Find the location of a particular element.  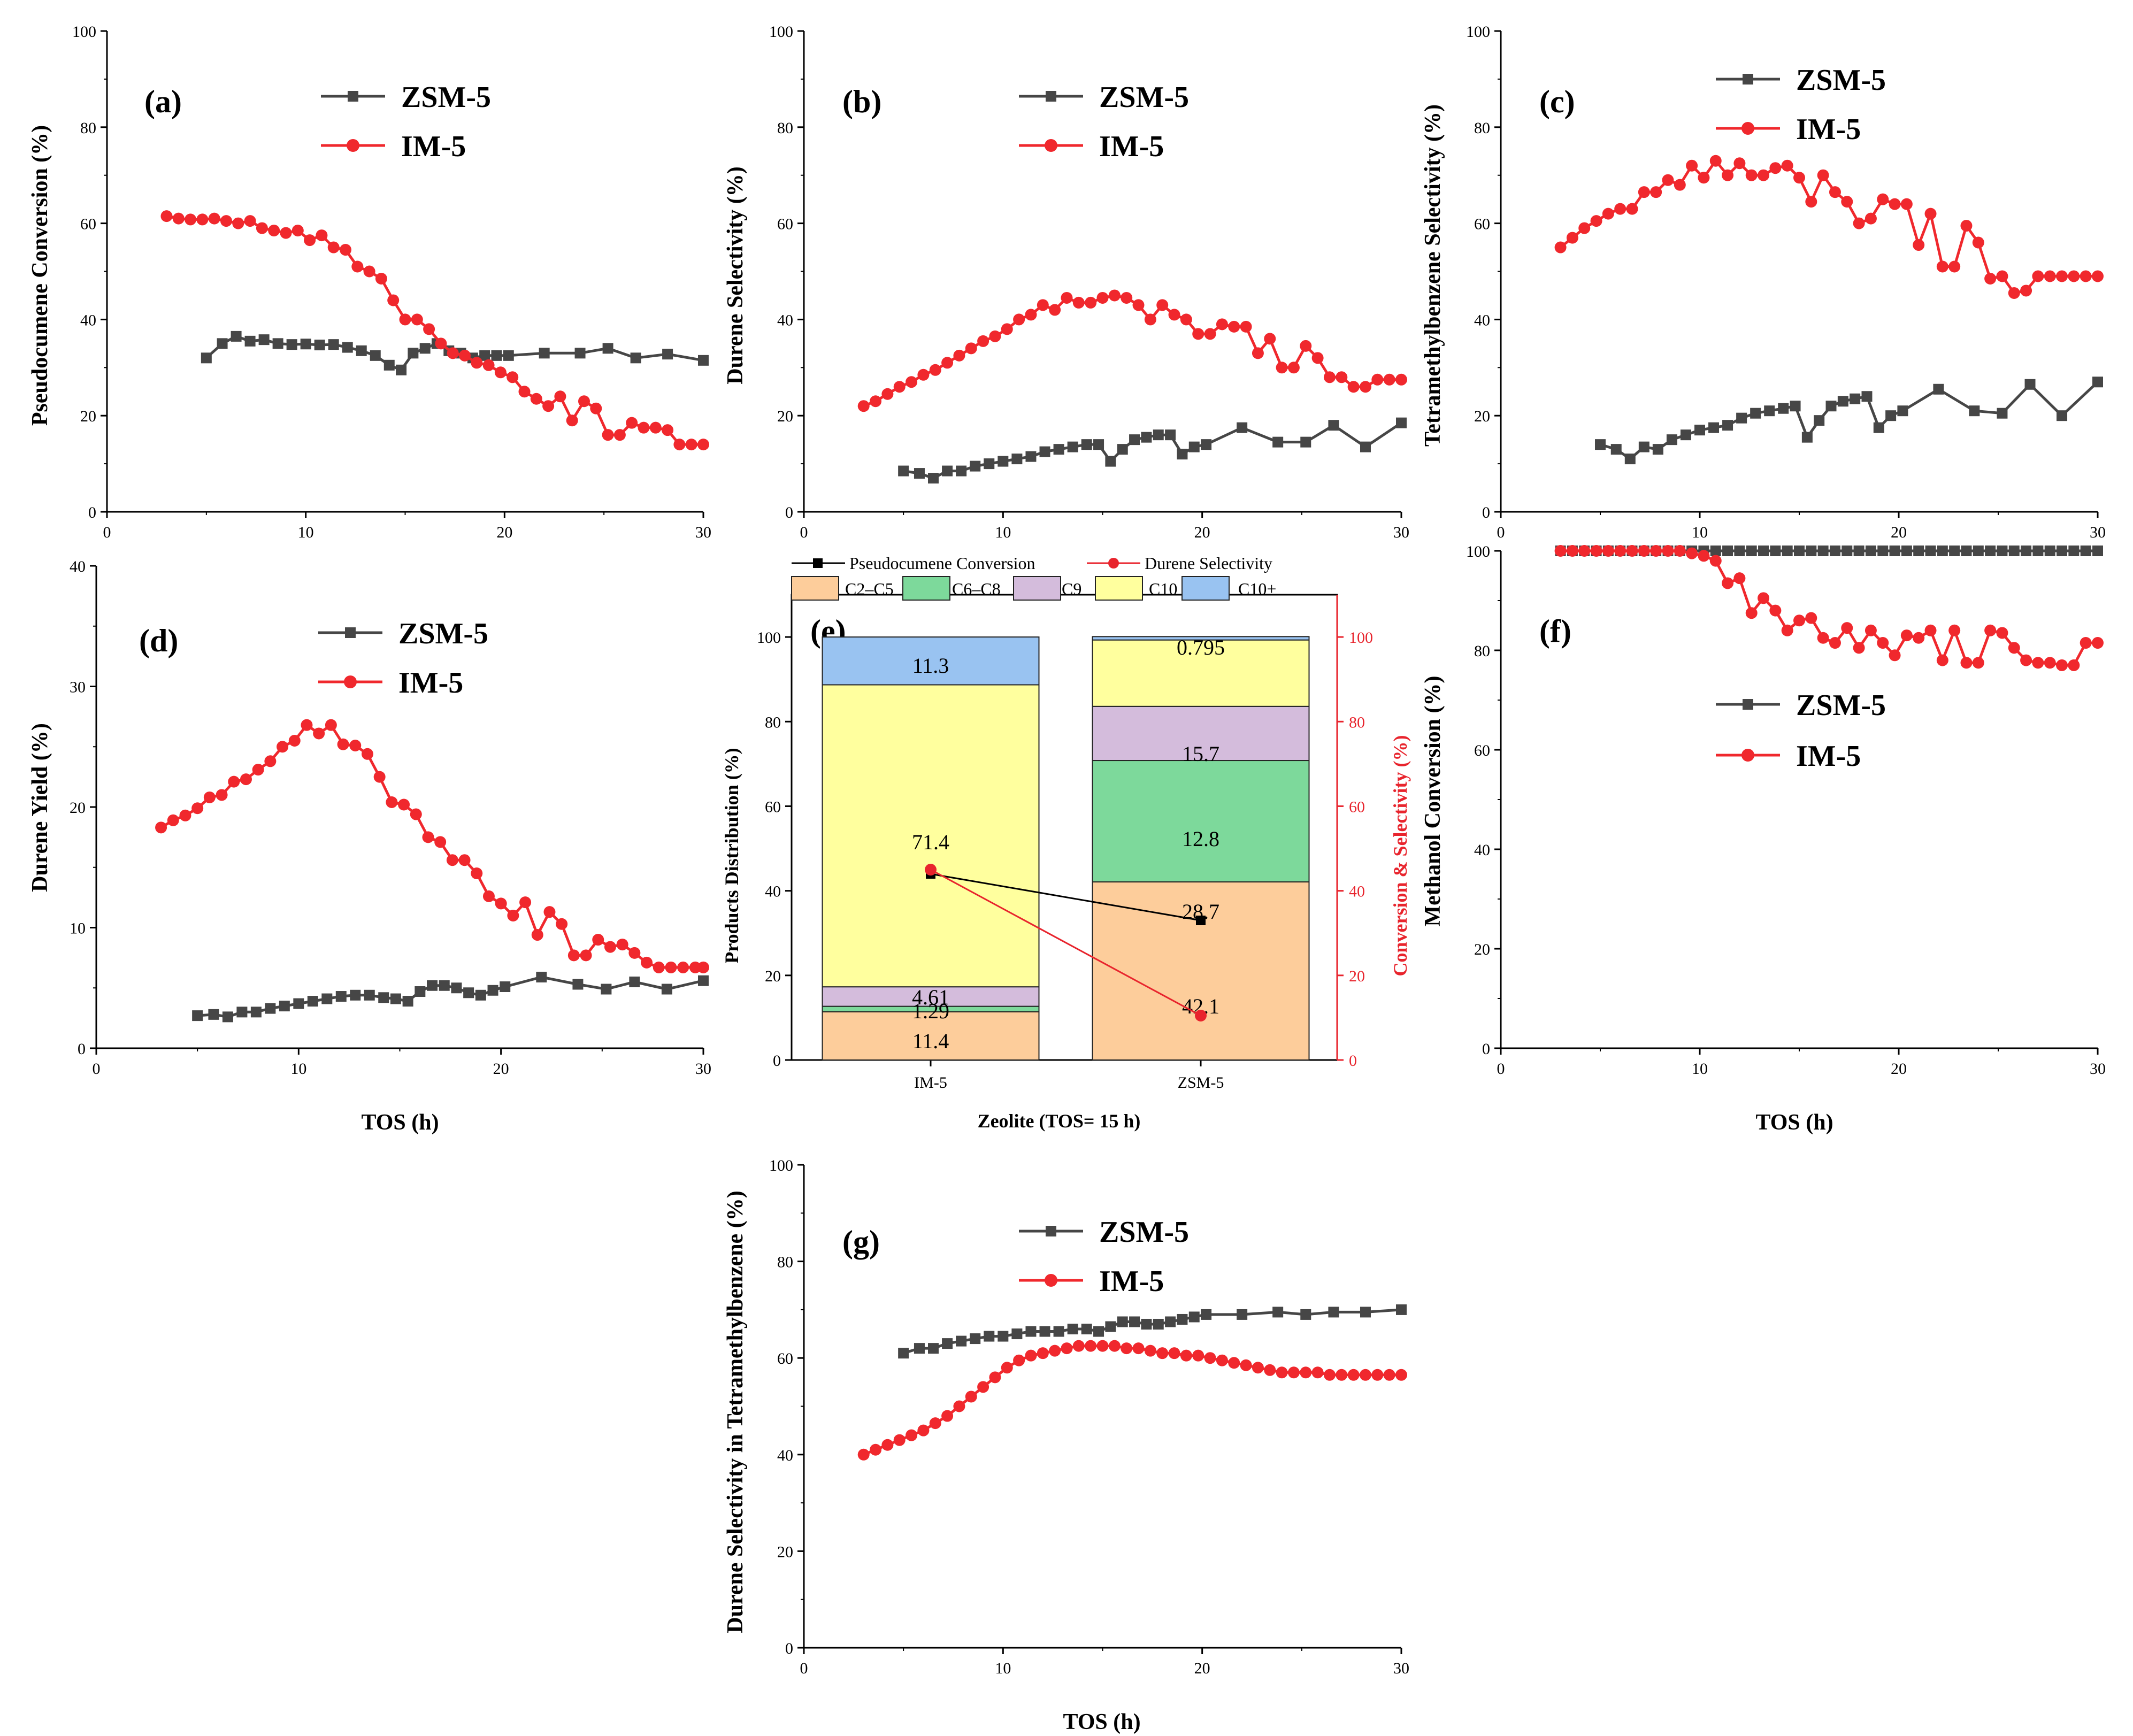

bar-value-label: 0.795 is located at coordinates (1201, 647).